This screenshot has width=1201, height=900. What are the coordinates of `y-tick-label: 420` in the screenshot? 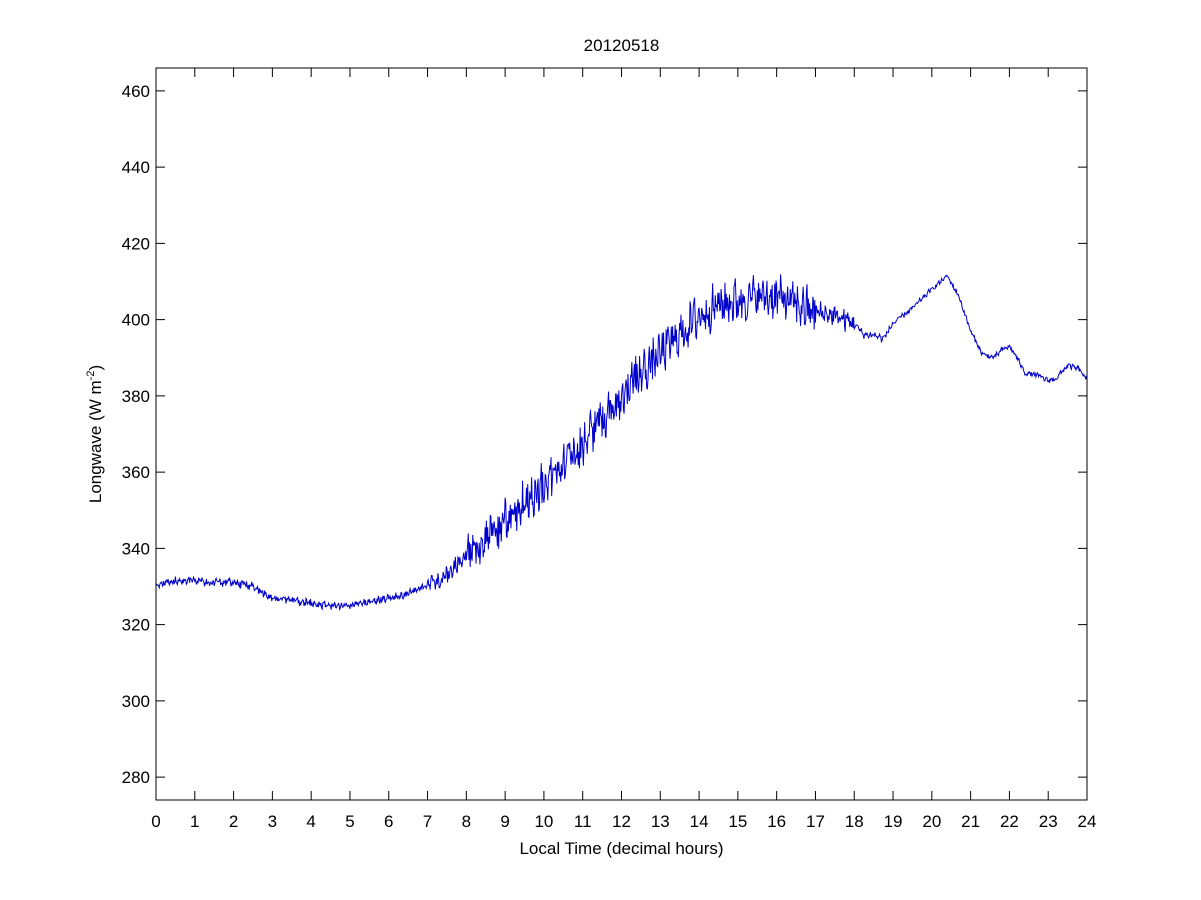 It's located at (136, 243).